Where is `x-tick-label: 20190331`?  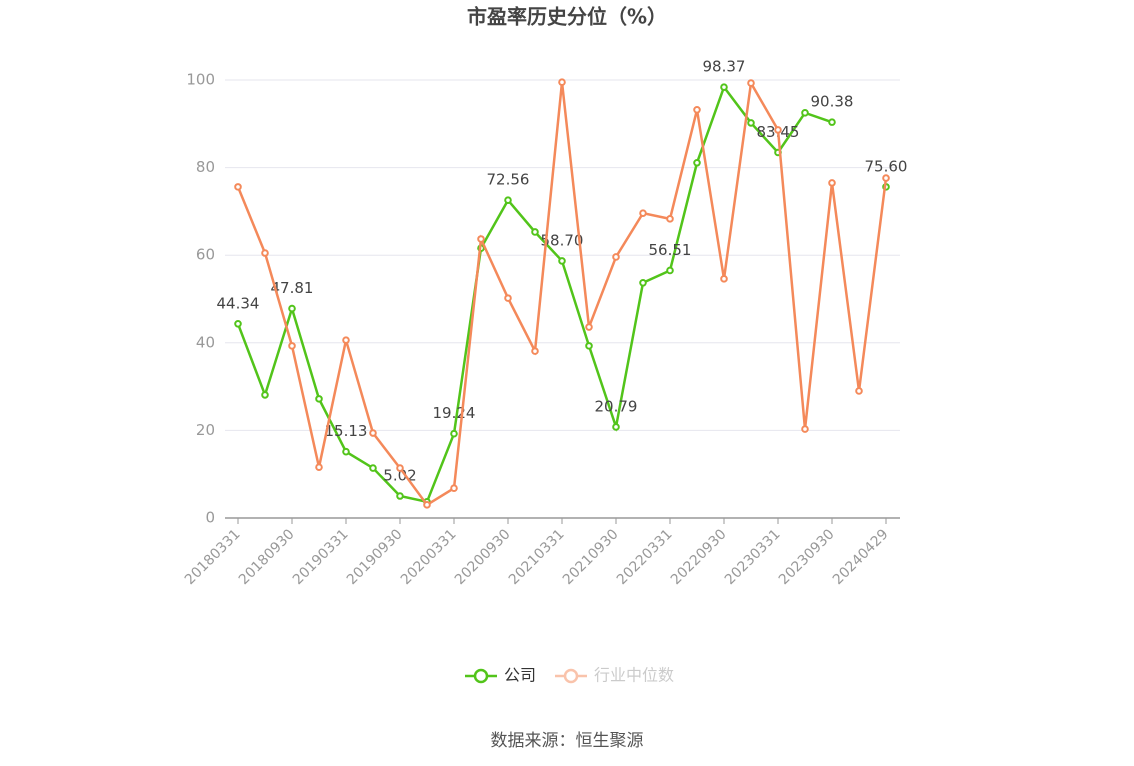
x-tick-label: 20190331 is located at coordinates (321, 557).